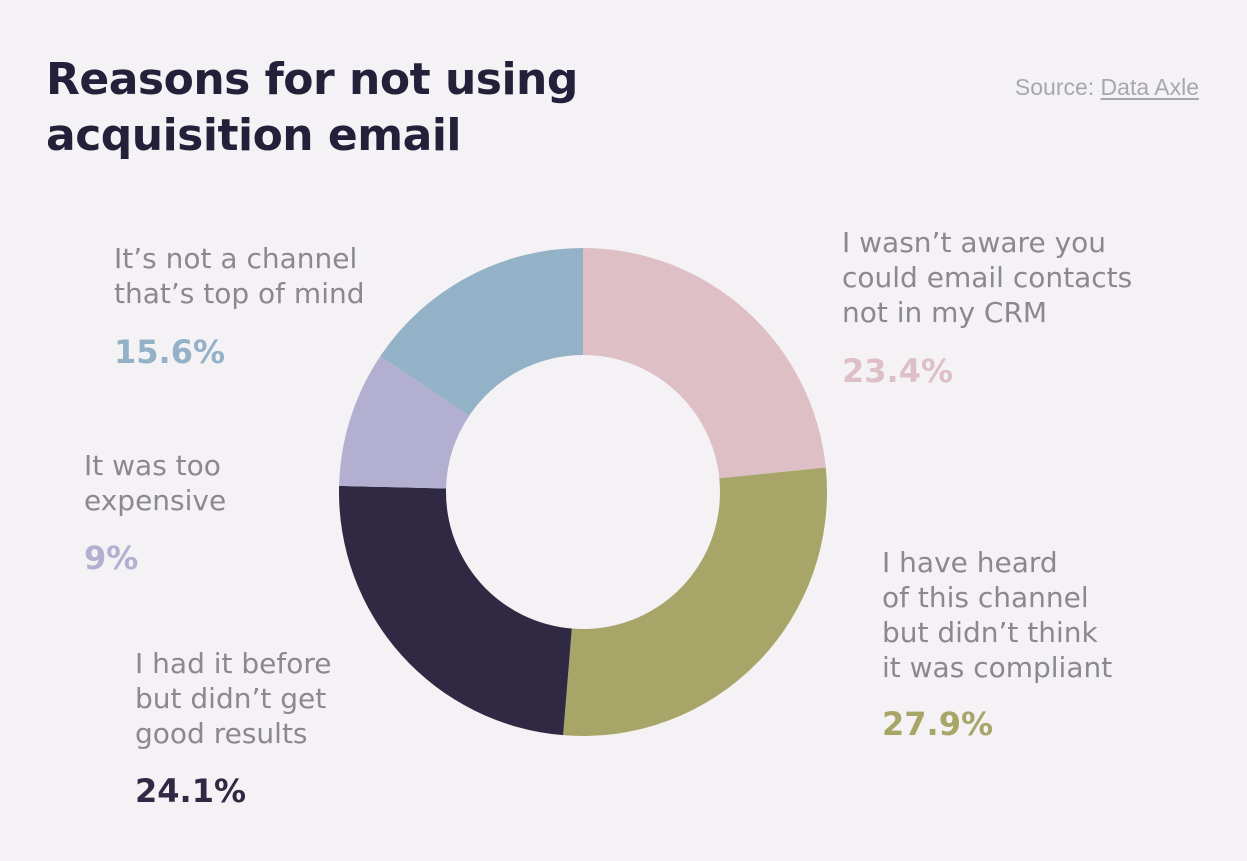 The height and width of the screenshot is (861, 1247). What do you see at coordinates (970, 562) in the screenshot?
I see `slice-label-line: I have heard` at bounding box center [970, 562].